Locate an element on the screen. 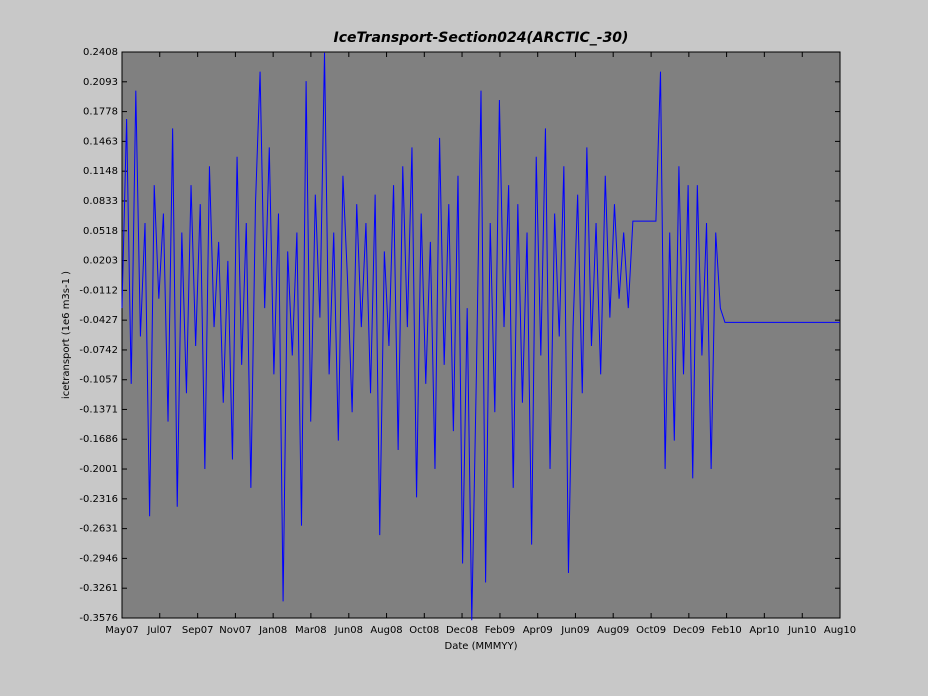 This screenshot has height=696, width=928. x-tick-label: Jan08 is located at coordinates (272, 630).